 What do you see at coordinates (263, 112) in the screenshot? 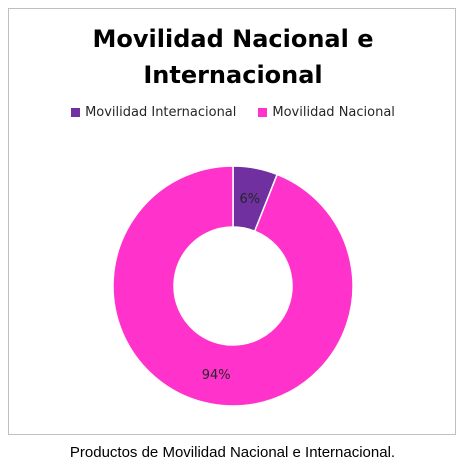
I see `legend-swatch-nacional` at bounding box center [263, 112].